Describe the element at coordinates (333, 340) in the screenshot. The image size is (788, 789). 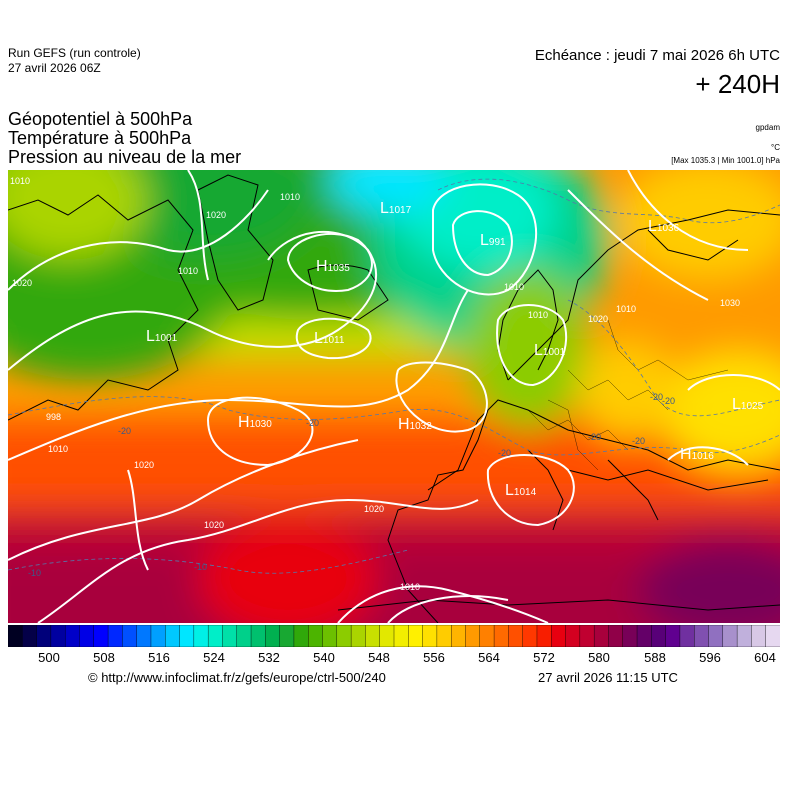
I see `pressure-center-value: 1011` at that location.